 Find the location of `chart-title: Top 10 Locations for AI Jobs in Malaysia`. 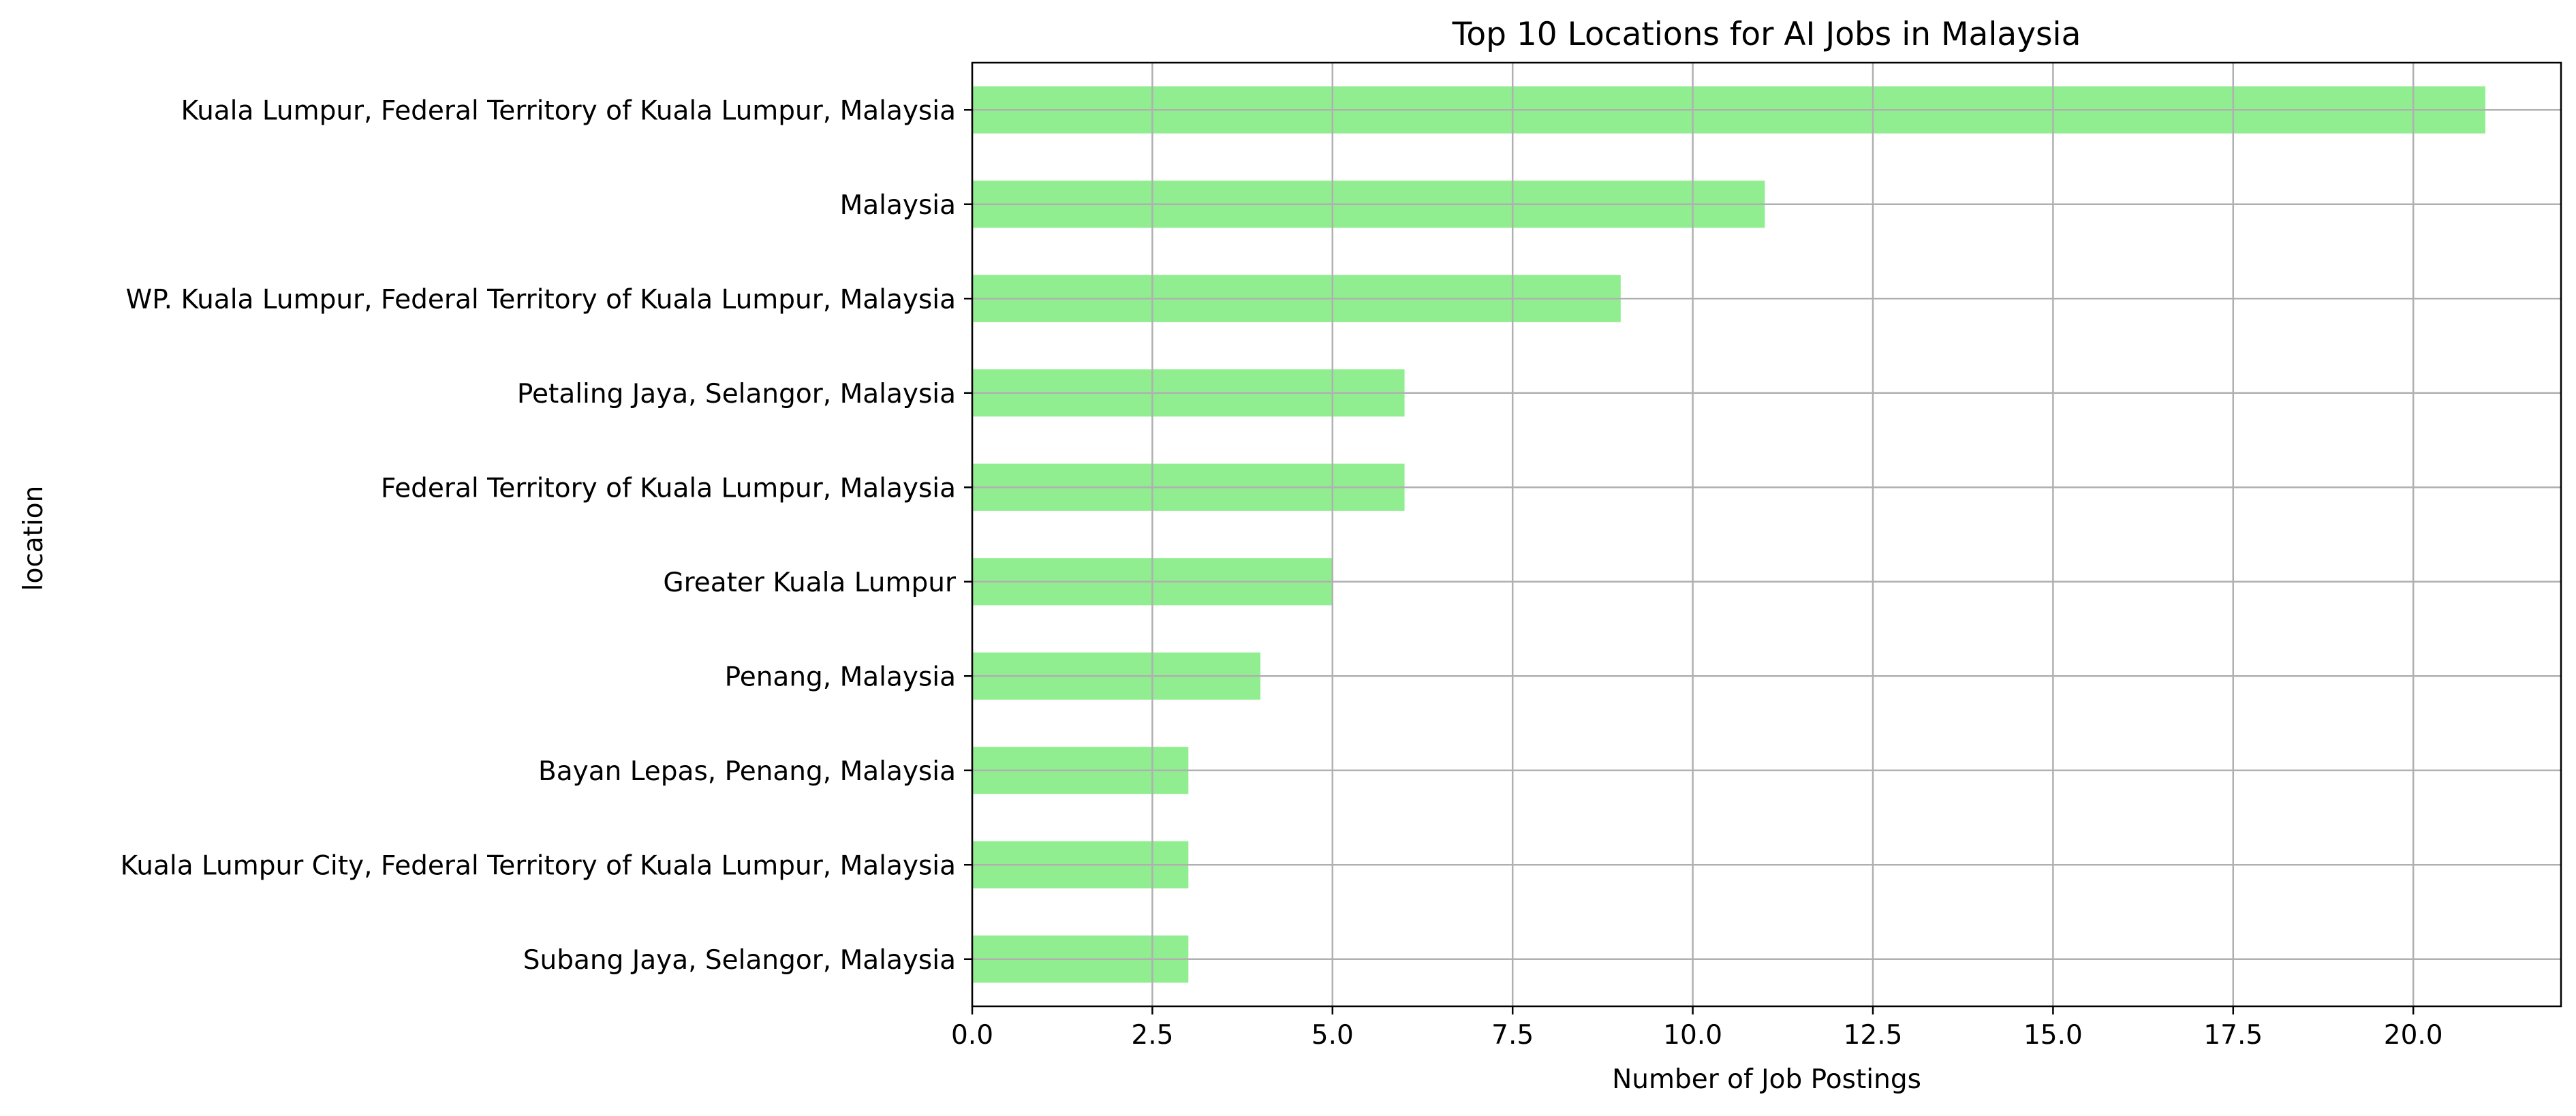

chart-title: Top 10 Locations for AI Jobs in Malaysia is located at coordinates (1766, 34).